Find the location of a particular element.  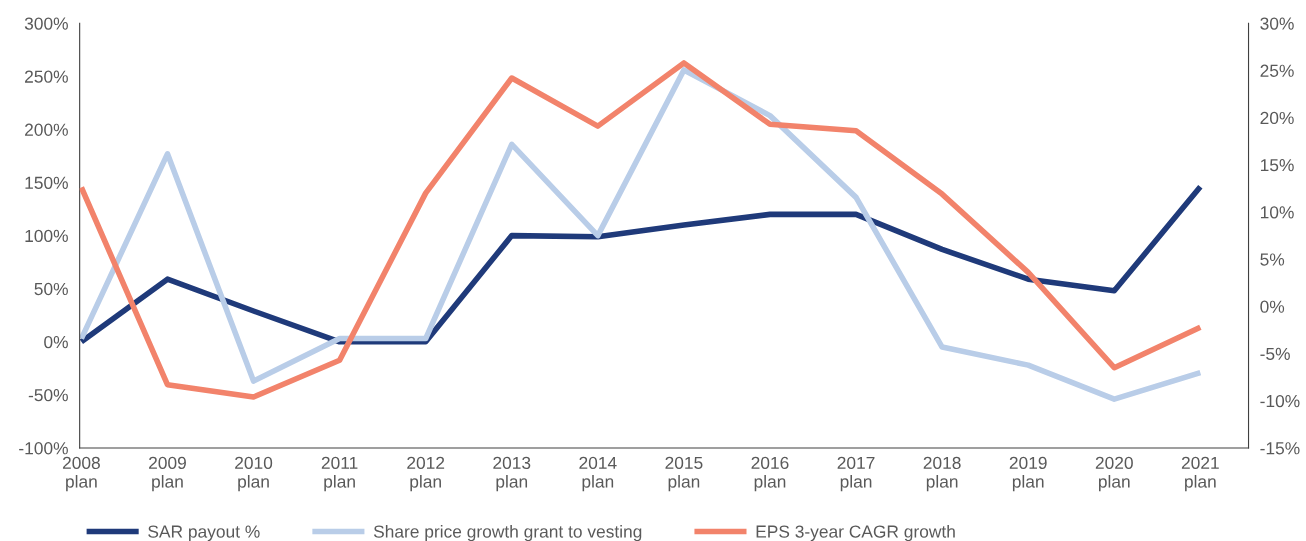

x-tick-label: 2019 plan is located at coordinates (1028, 474).